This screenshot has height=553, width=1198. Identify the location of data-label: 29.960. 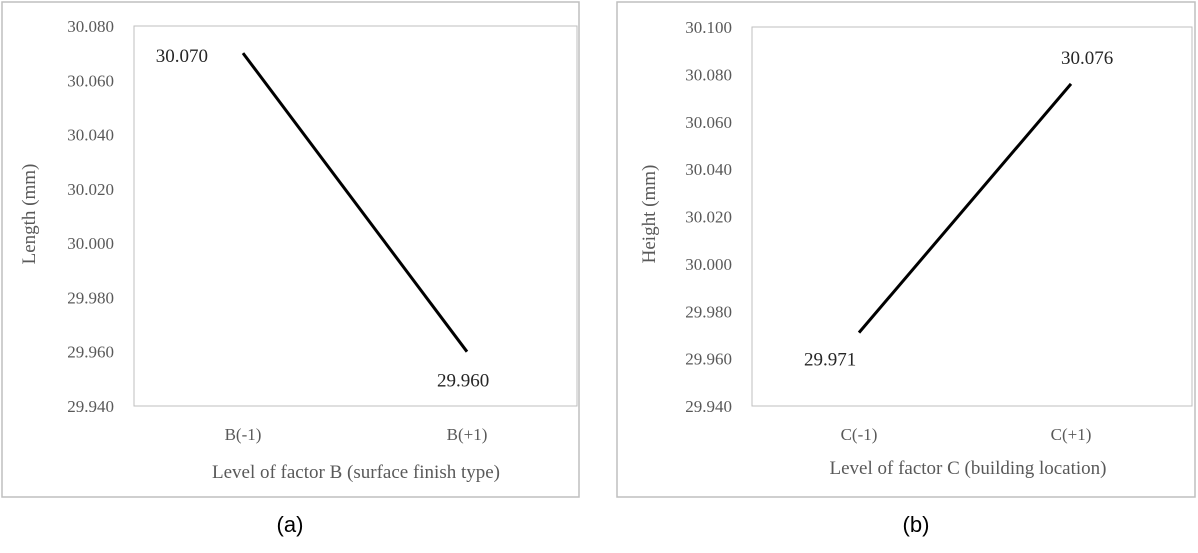
(463, 381).